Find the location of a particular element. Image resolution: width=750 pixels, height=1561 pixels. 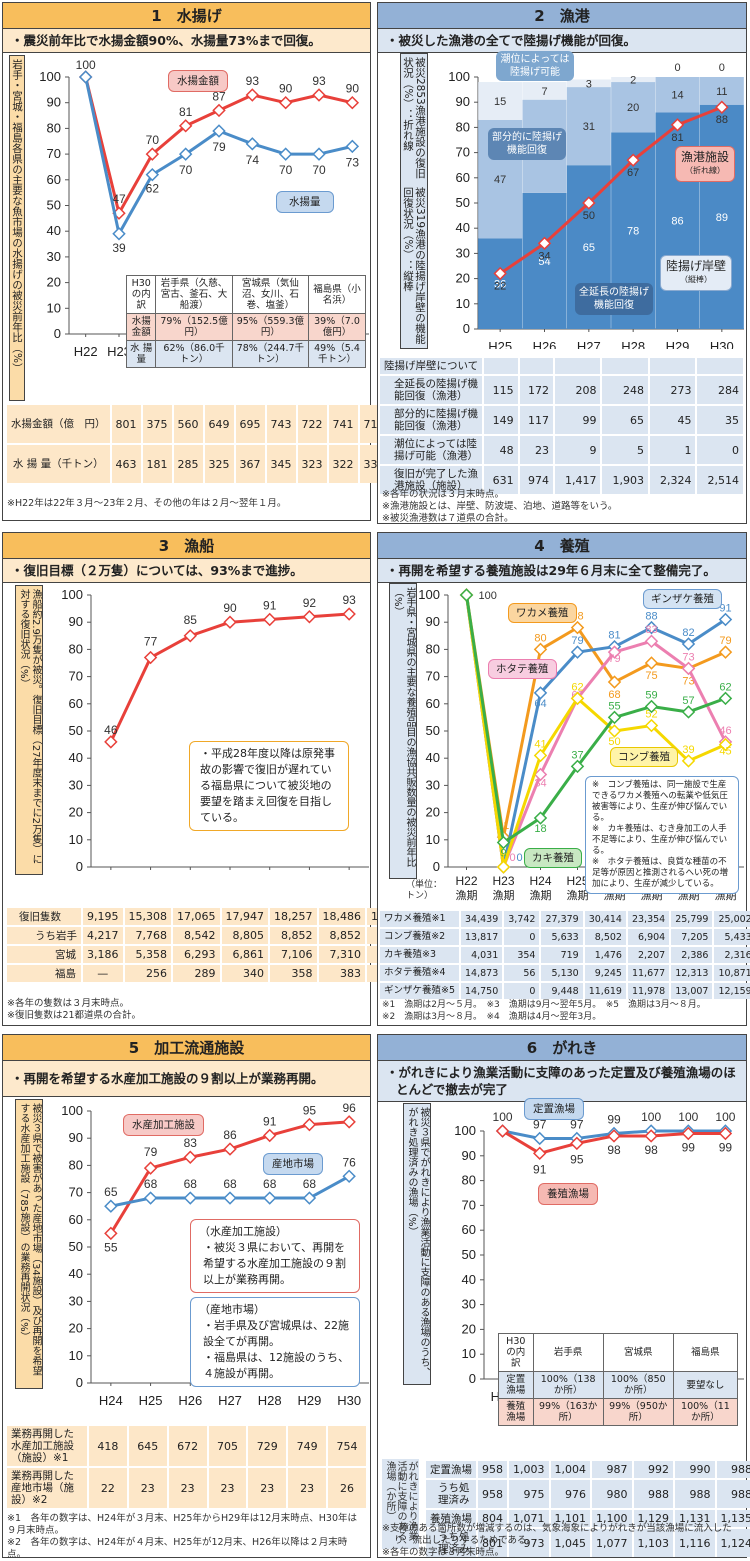

callout-kaki: カキ養殖 is located at coordinates (553, 858).